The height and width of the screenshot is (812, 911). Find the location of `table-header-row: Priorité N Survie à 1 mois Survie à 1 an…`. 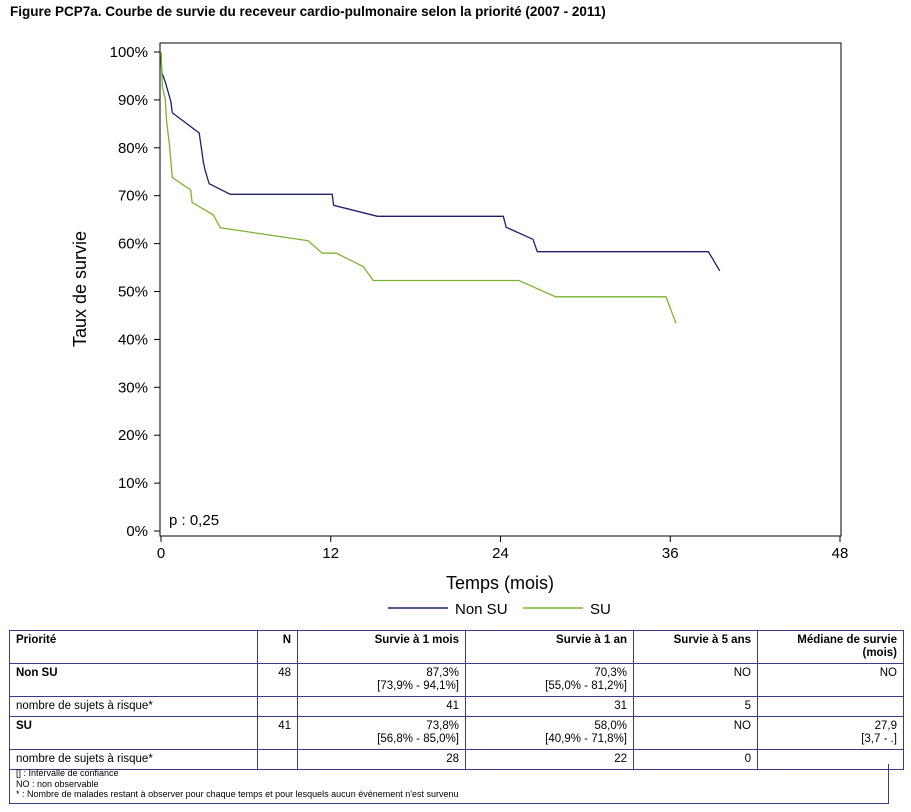

table-header-row: Priorité N Survie à 1 mois Survie à 1 an… is located at coordinates (456, 647).